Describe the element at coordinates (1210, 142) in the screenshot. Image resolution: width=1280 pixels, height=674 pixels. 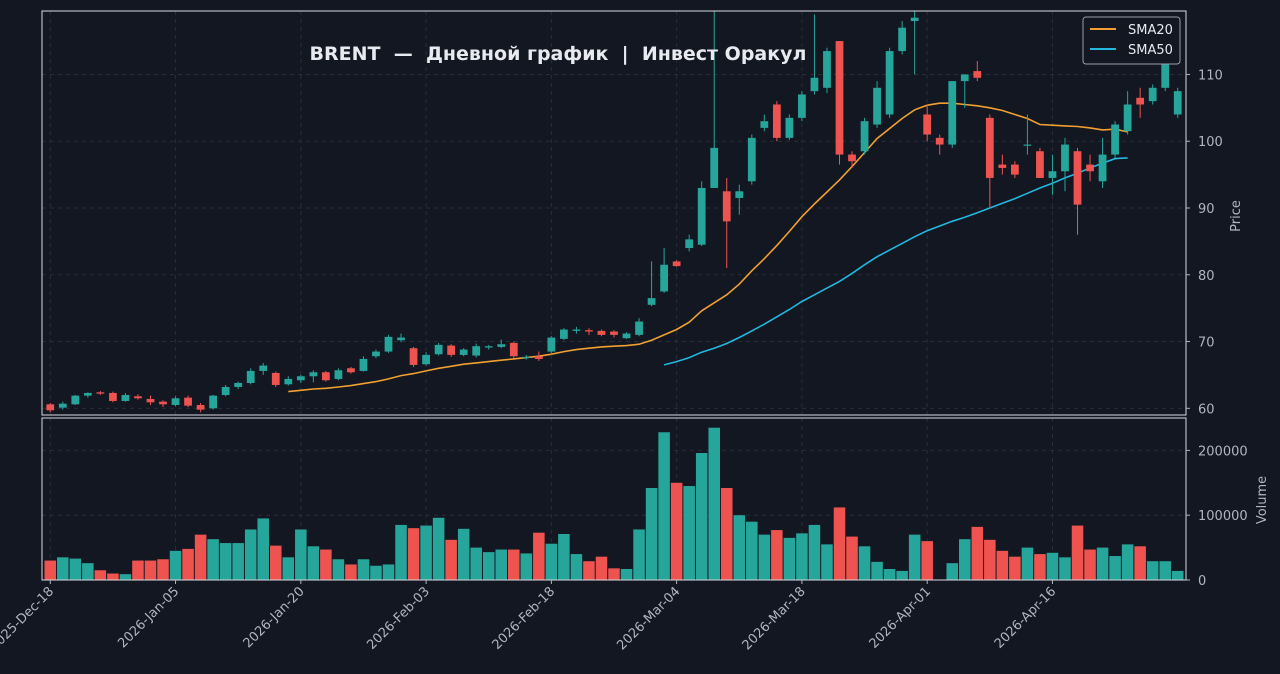
I see `price-tick-label: 100` at that location.